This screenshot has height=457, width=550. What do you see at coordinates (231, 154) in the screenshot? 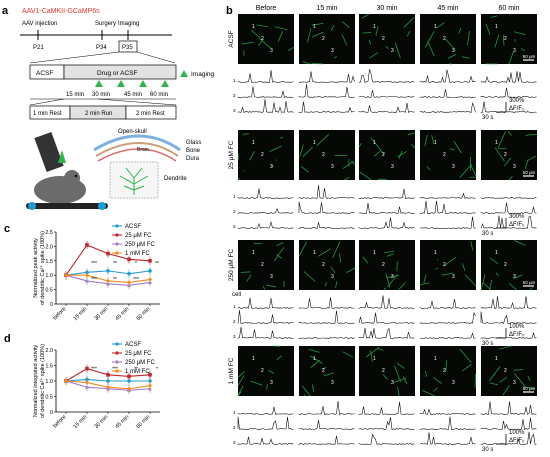
I see `row-condition-label: 25 μM FC` at bounding box center [231, 154].